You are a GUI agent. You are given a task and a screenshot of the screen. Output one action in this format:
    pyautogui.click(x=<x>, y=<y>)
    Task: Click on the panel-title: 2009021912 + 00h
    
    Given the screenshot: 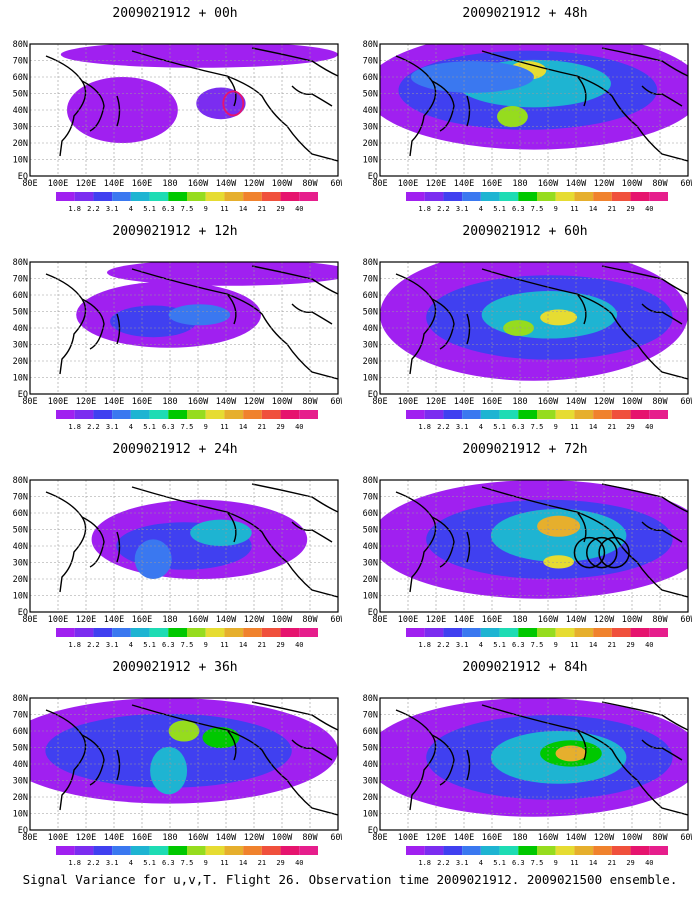 What is the action you would take?
    pyautogui.click(x=175, y=13)
    